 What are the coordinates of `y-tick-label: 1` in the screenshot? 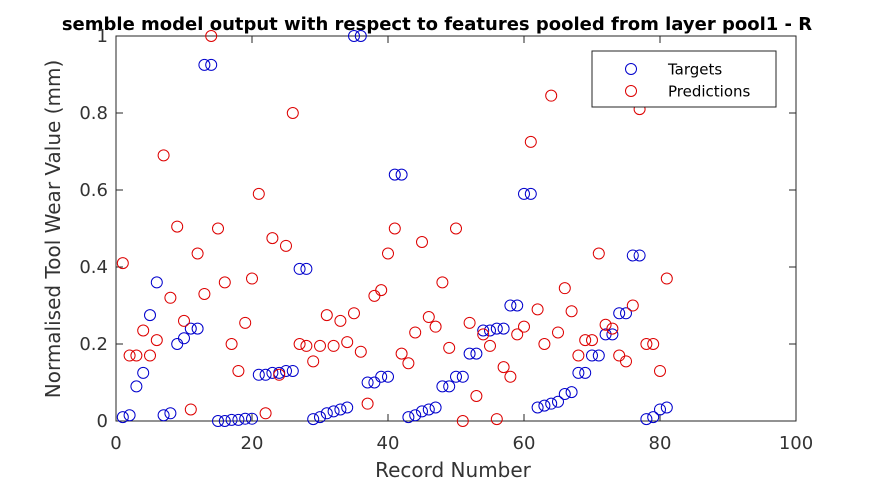 It's located at (102, 36).